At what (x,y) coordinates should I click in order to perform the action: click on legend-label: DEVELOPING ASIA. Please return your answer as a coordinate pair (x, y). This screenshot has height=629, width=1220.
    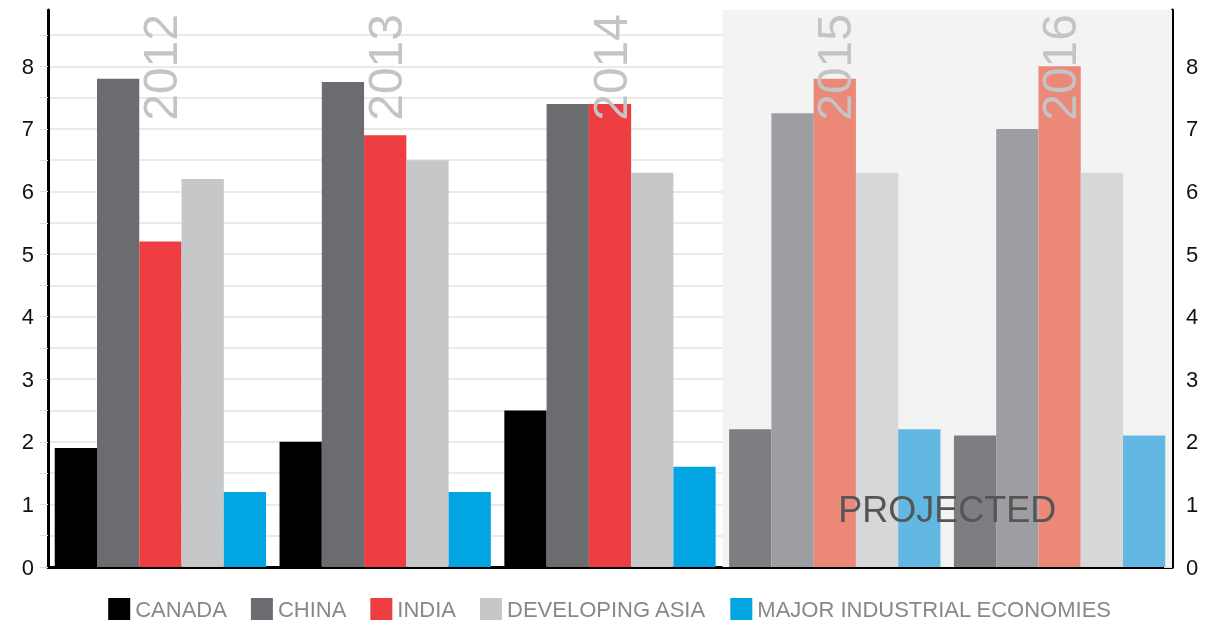
    Looking at the image, I should click on (606, 609).